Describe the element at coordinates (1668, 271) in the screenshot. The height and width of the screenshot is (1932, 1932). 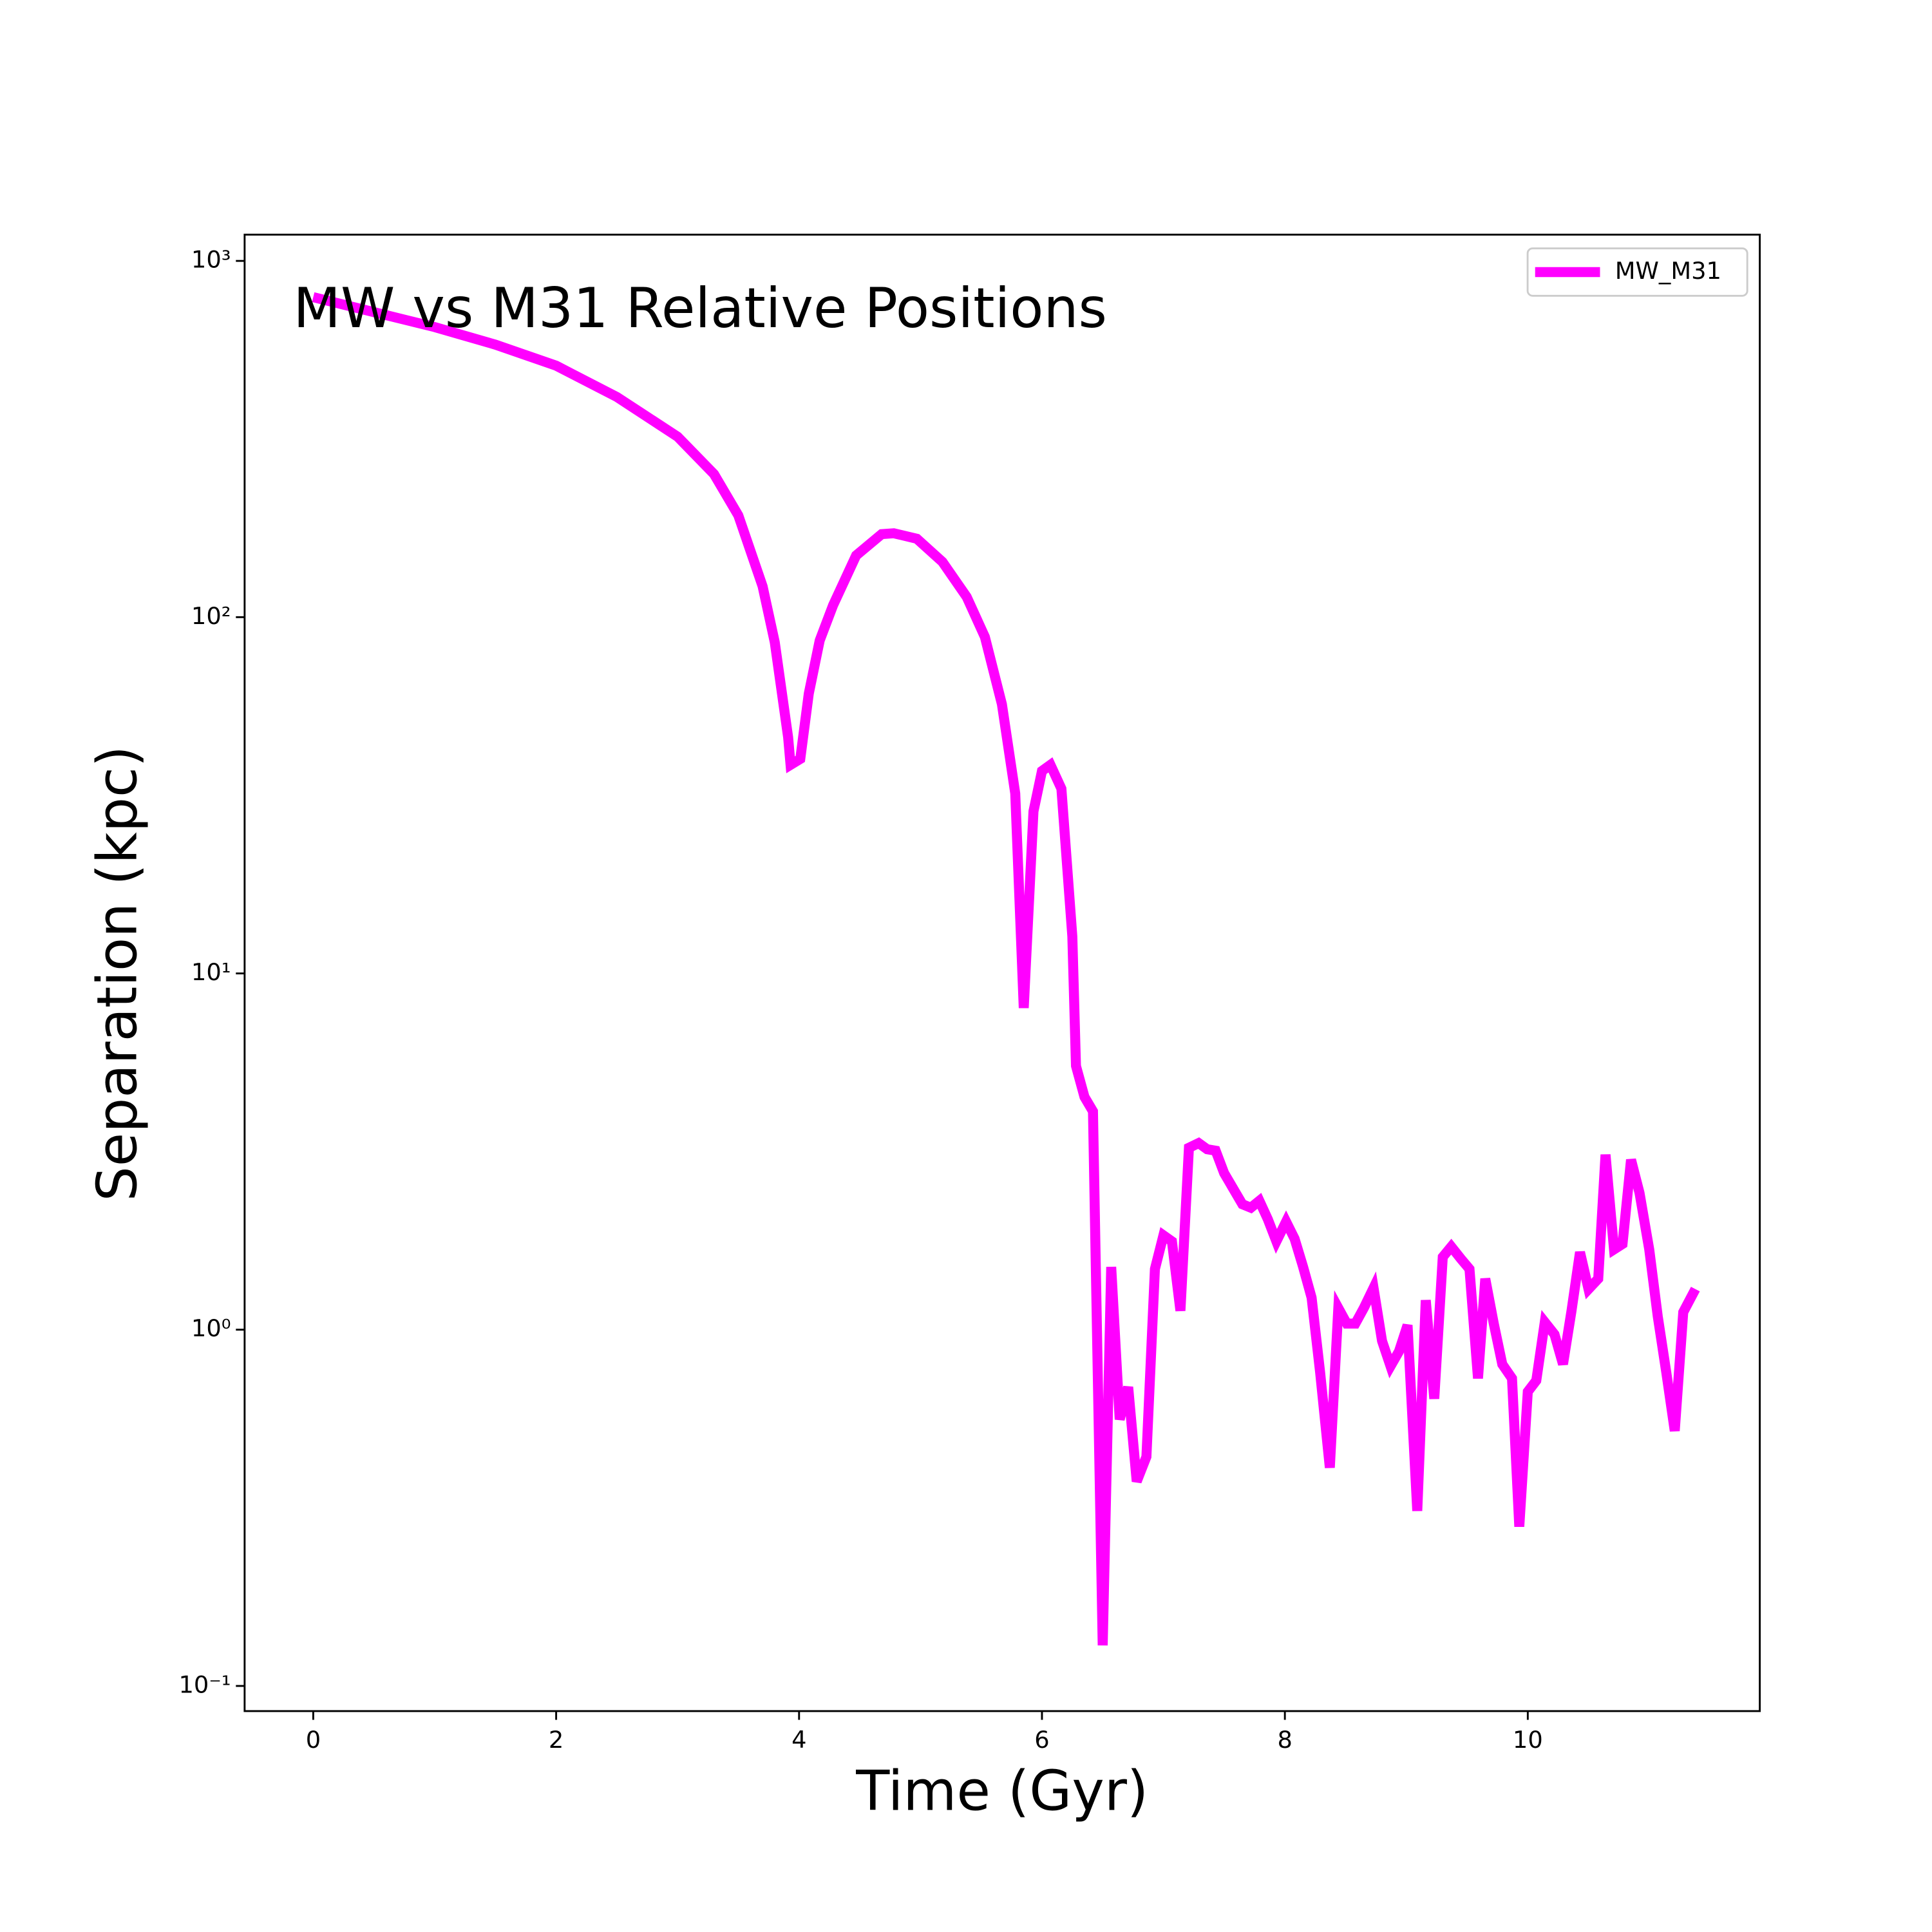
I see `legend-label: MW_M31` at that location.